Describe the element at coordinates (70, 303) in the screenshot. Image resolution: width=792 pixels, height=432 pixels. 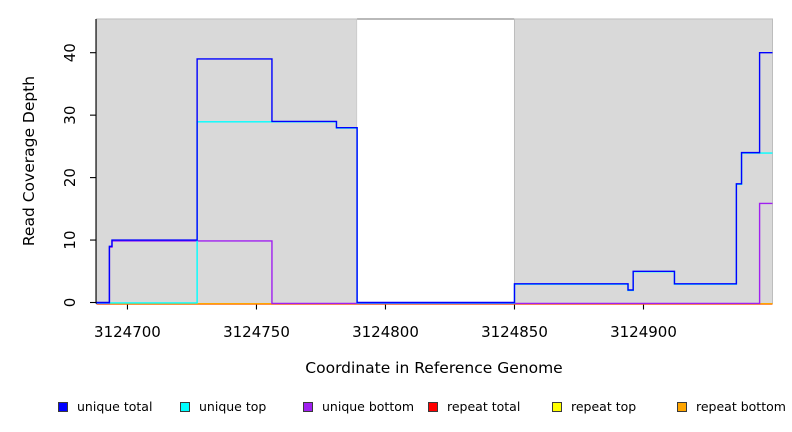
I see `y-tick-label: 0` at that location.